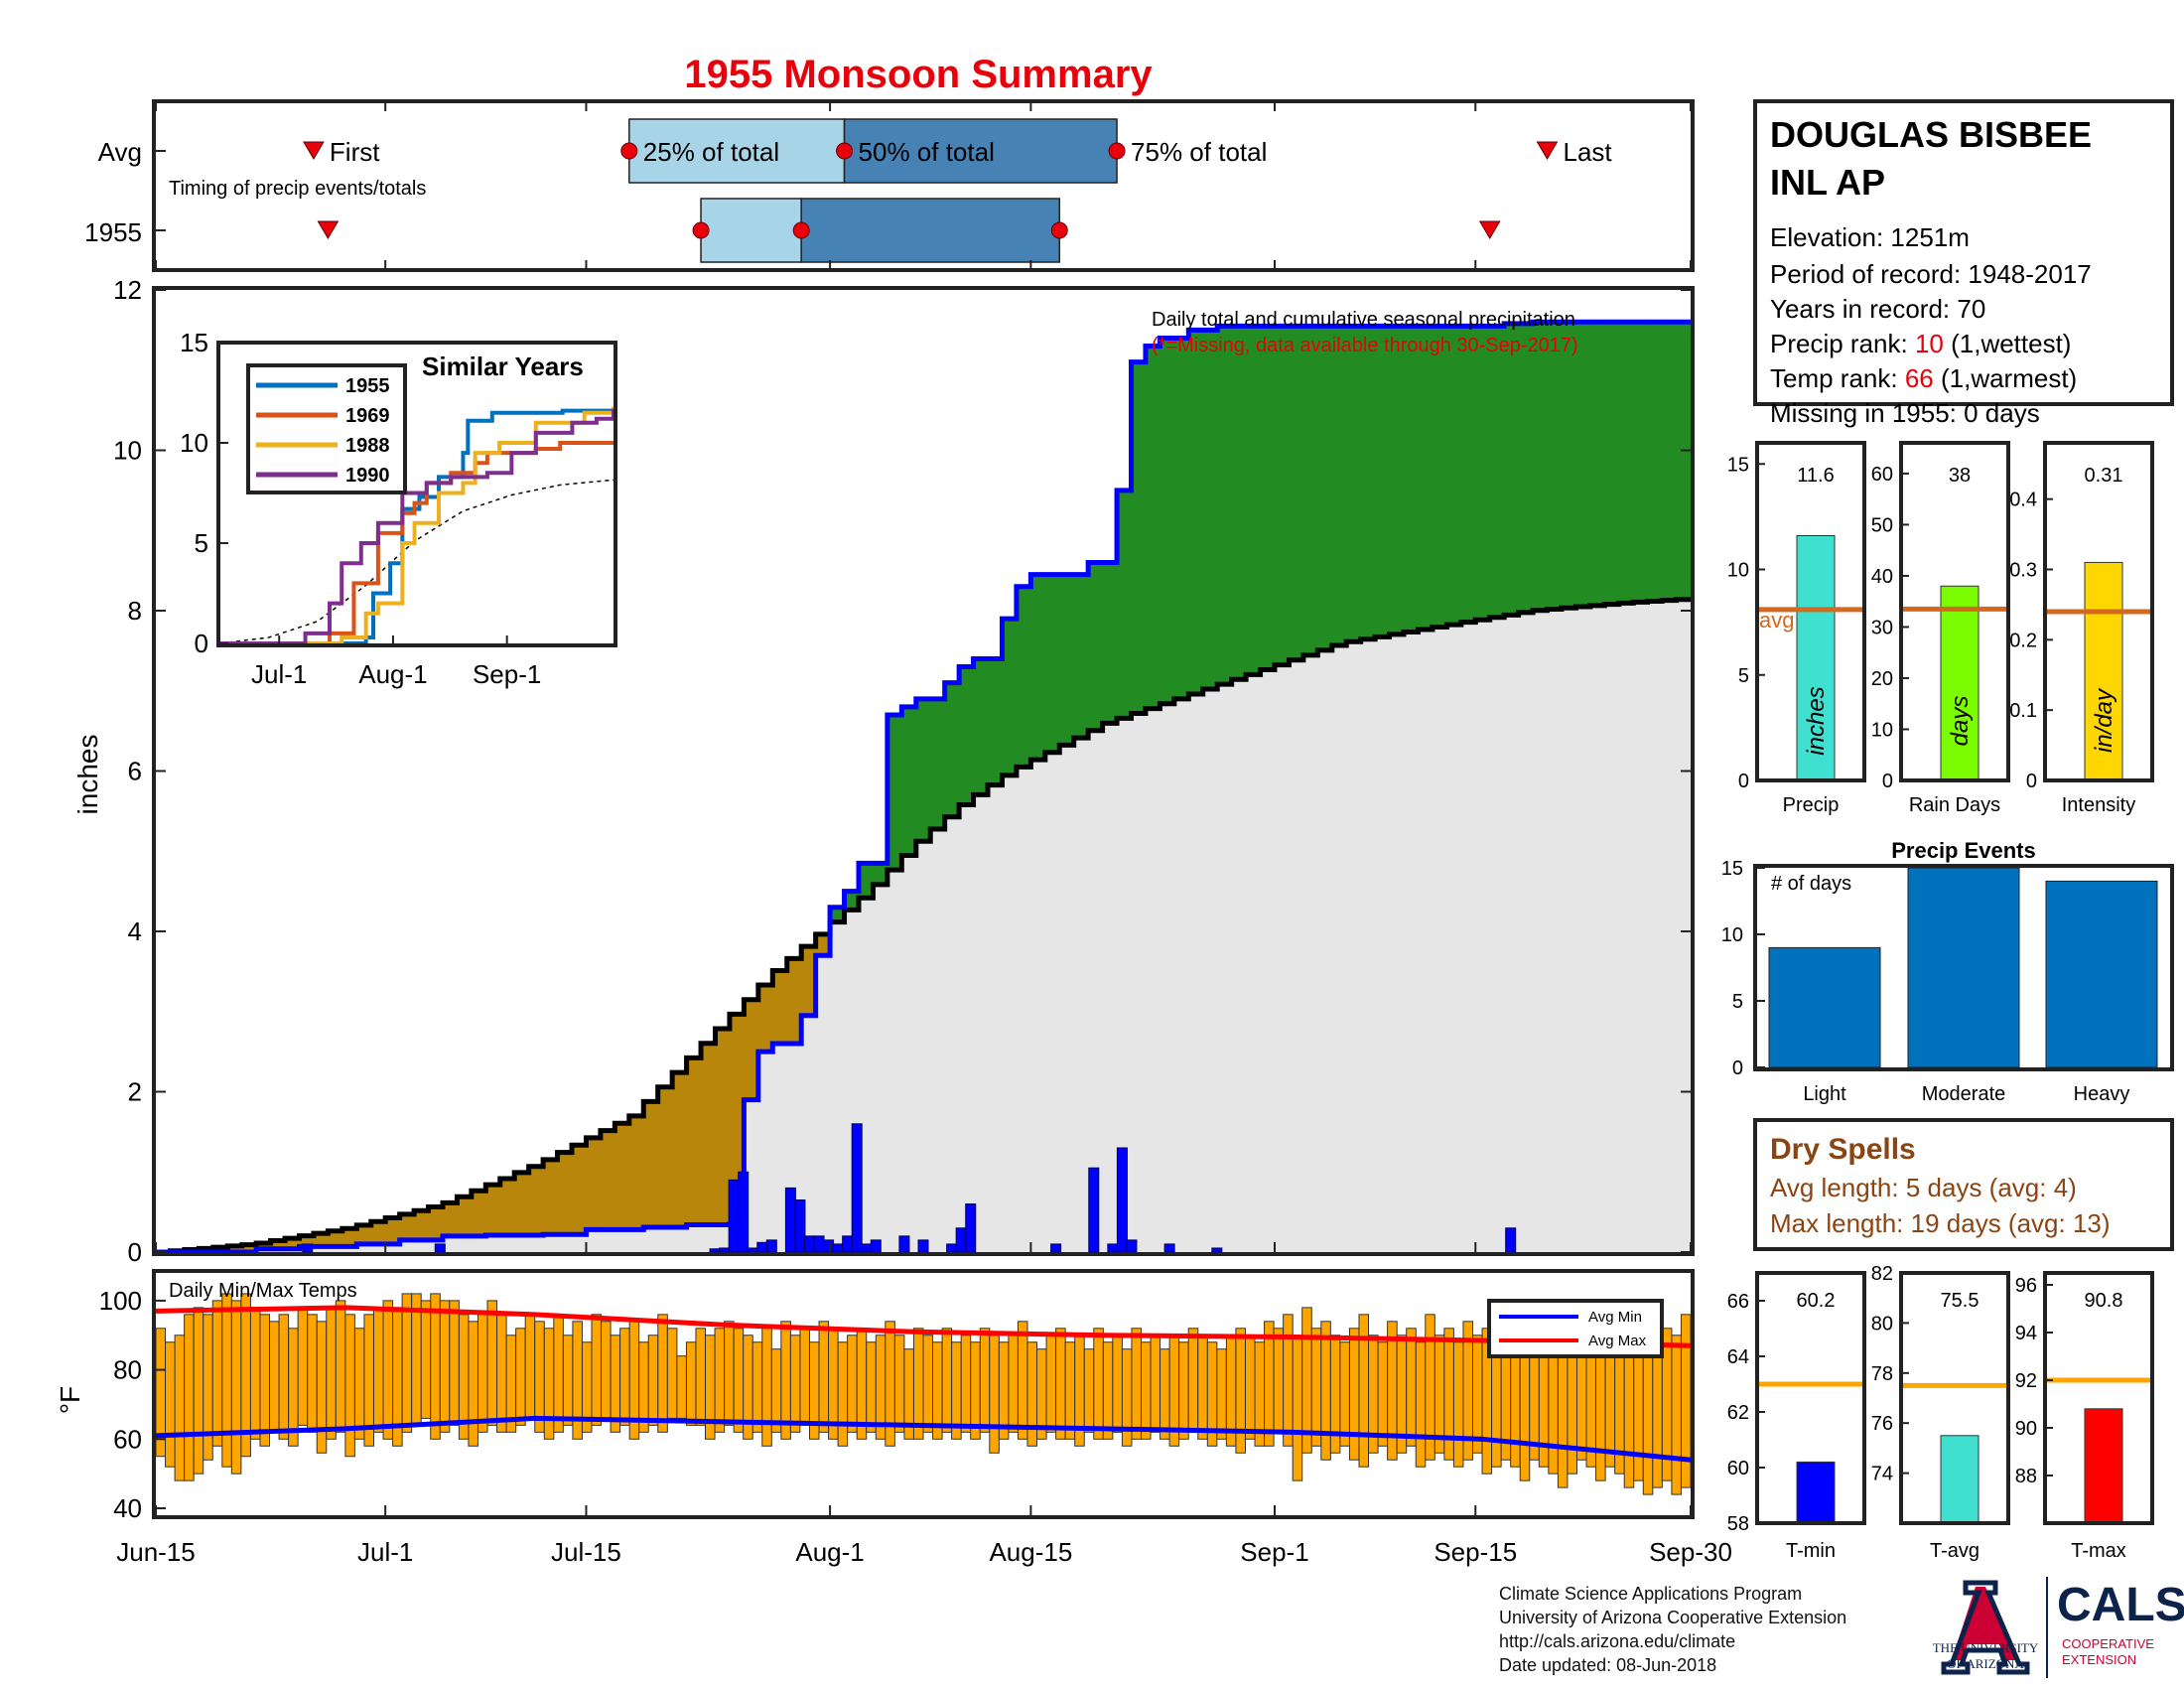  What do you see at coordinates (2104, 1301) in the screenshot?
I see `temp-summary-value-2: 90.8` at bounding box center [2104, 1301].